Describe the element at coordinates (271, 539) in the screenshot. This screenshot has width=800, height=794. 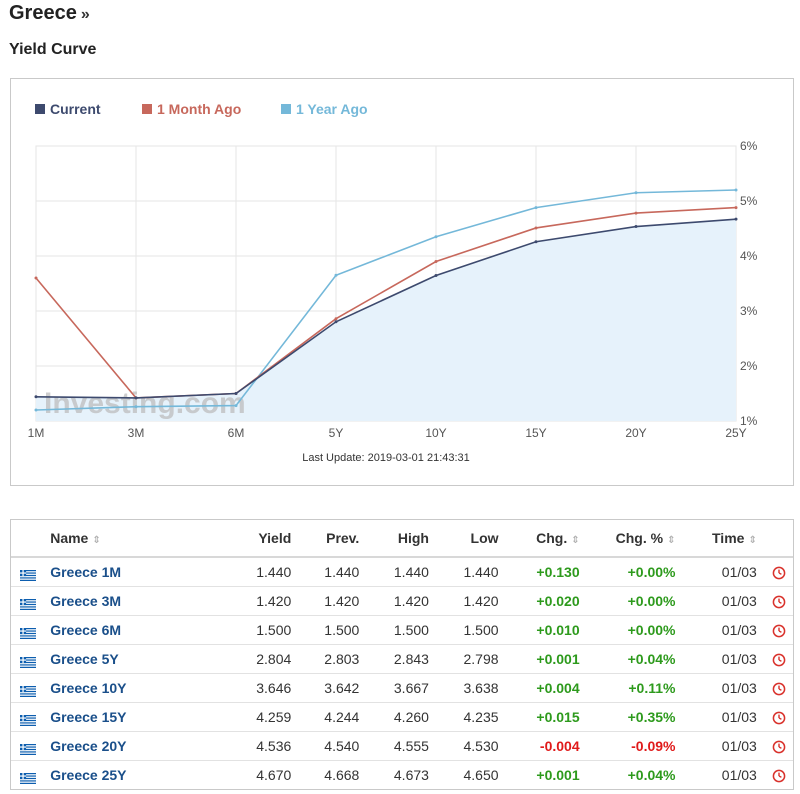
I see `column-header-yield: Yield` at that location.